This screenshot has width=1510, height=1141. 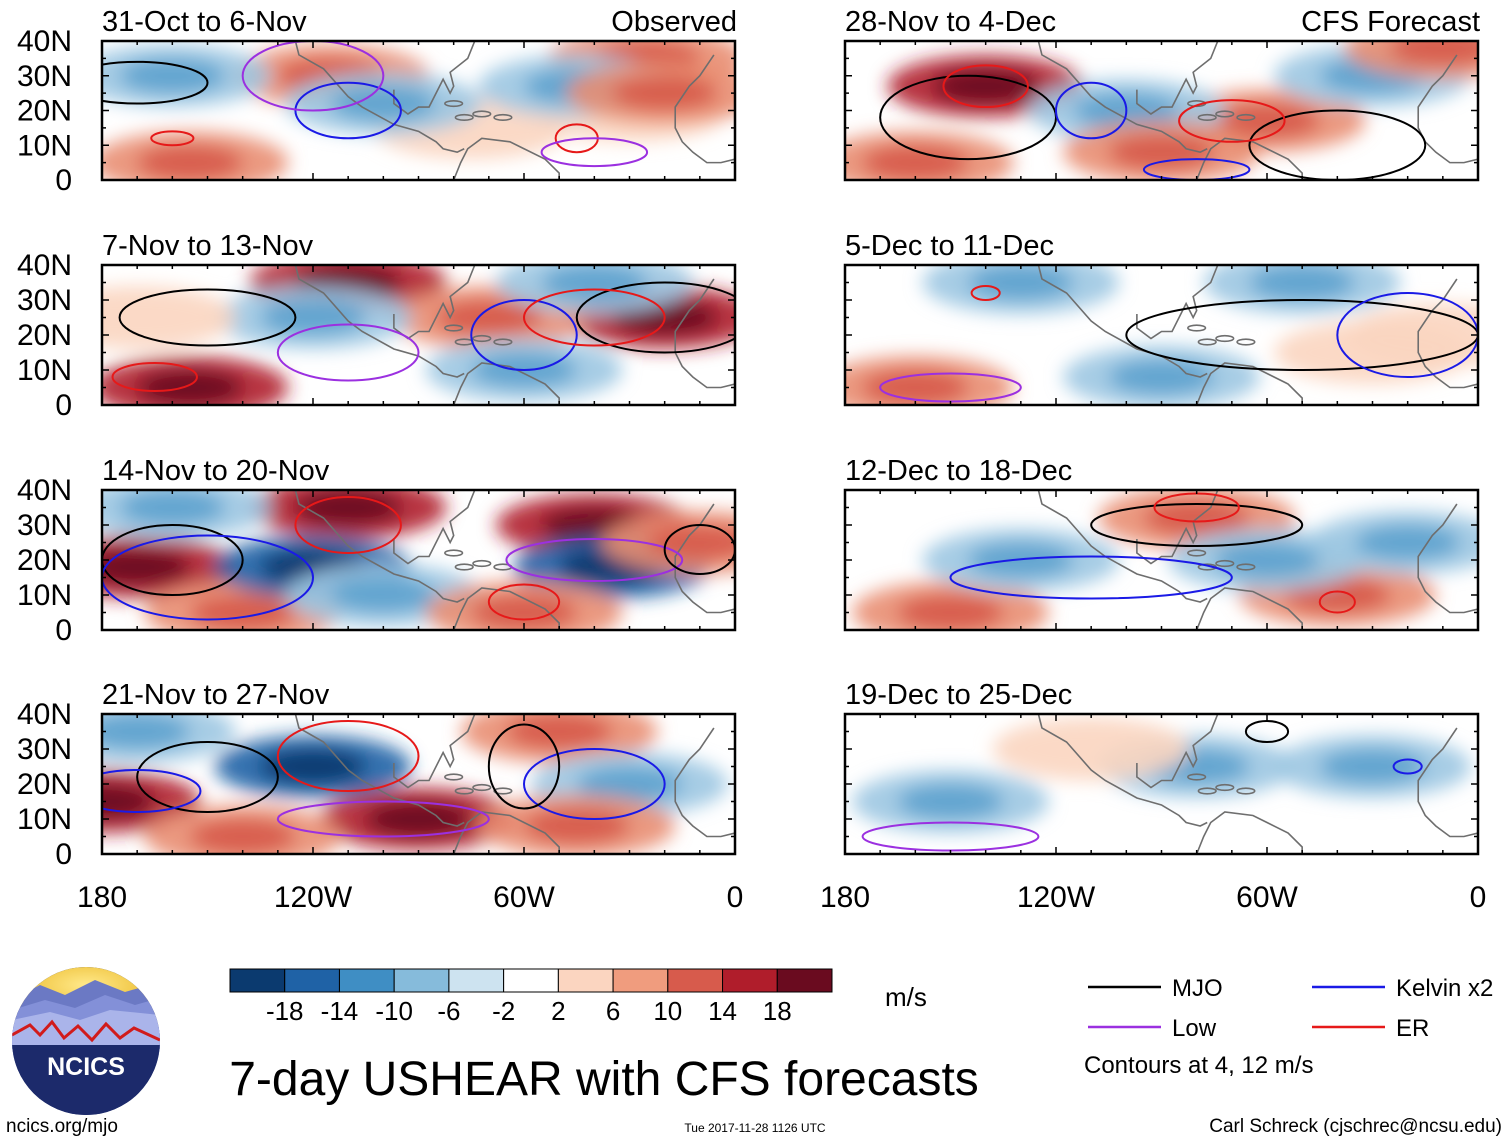 I want to click on colorbar-label: -2, so click(x=503, y=1011).